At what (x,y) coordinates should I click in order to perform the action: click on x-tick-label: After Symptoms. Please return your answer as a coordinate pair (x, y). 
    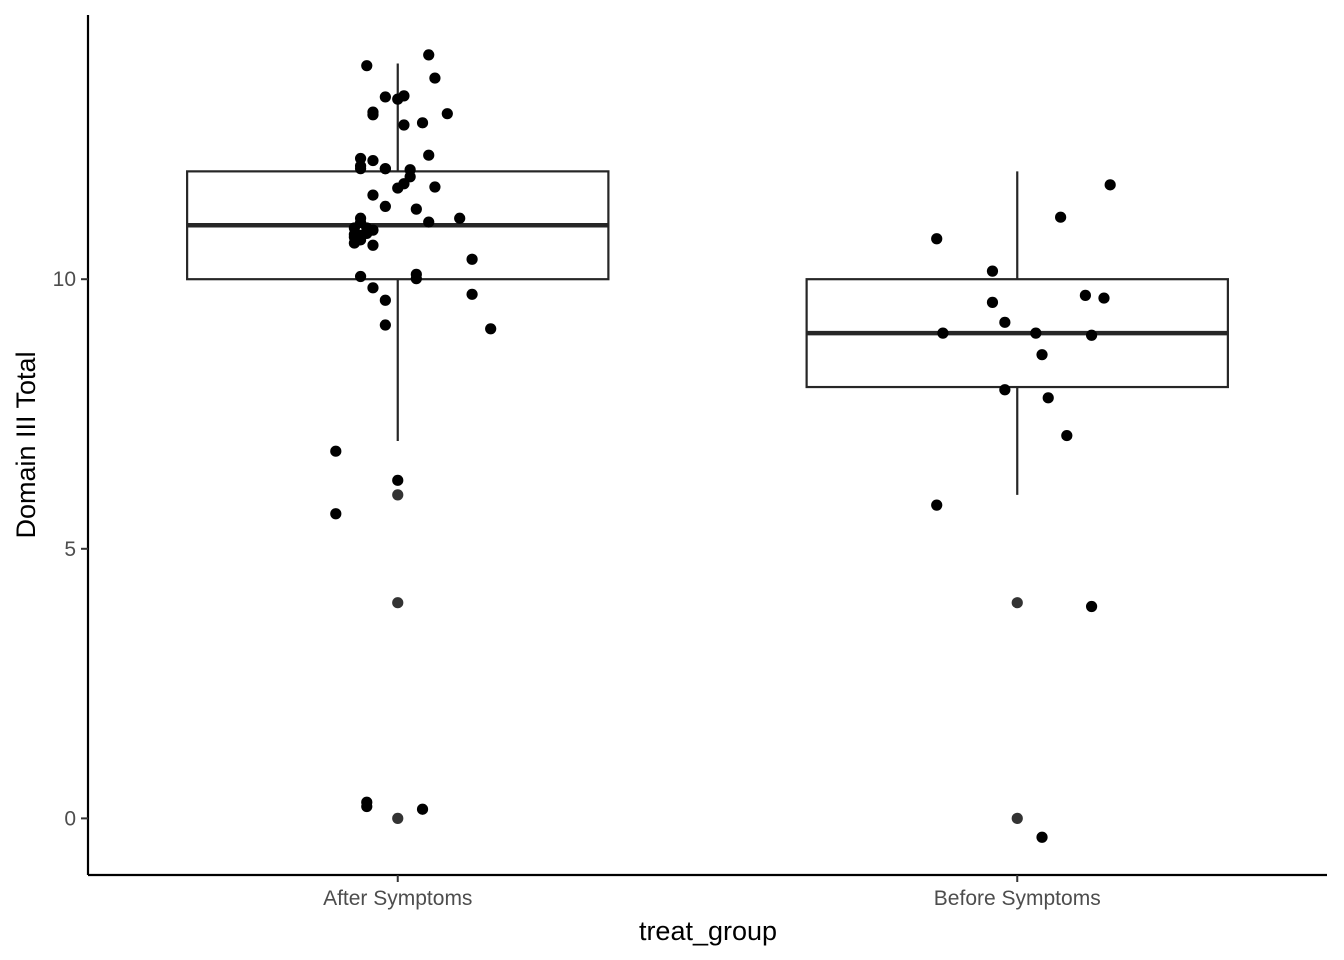
    Looking at the image, I should click on (397, 898).